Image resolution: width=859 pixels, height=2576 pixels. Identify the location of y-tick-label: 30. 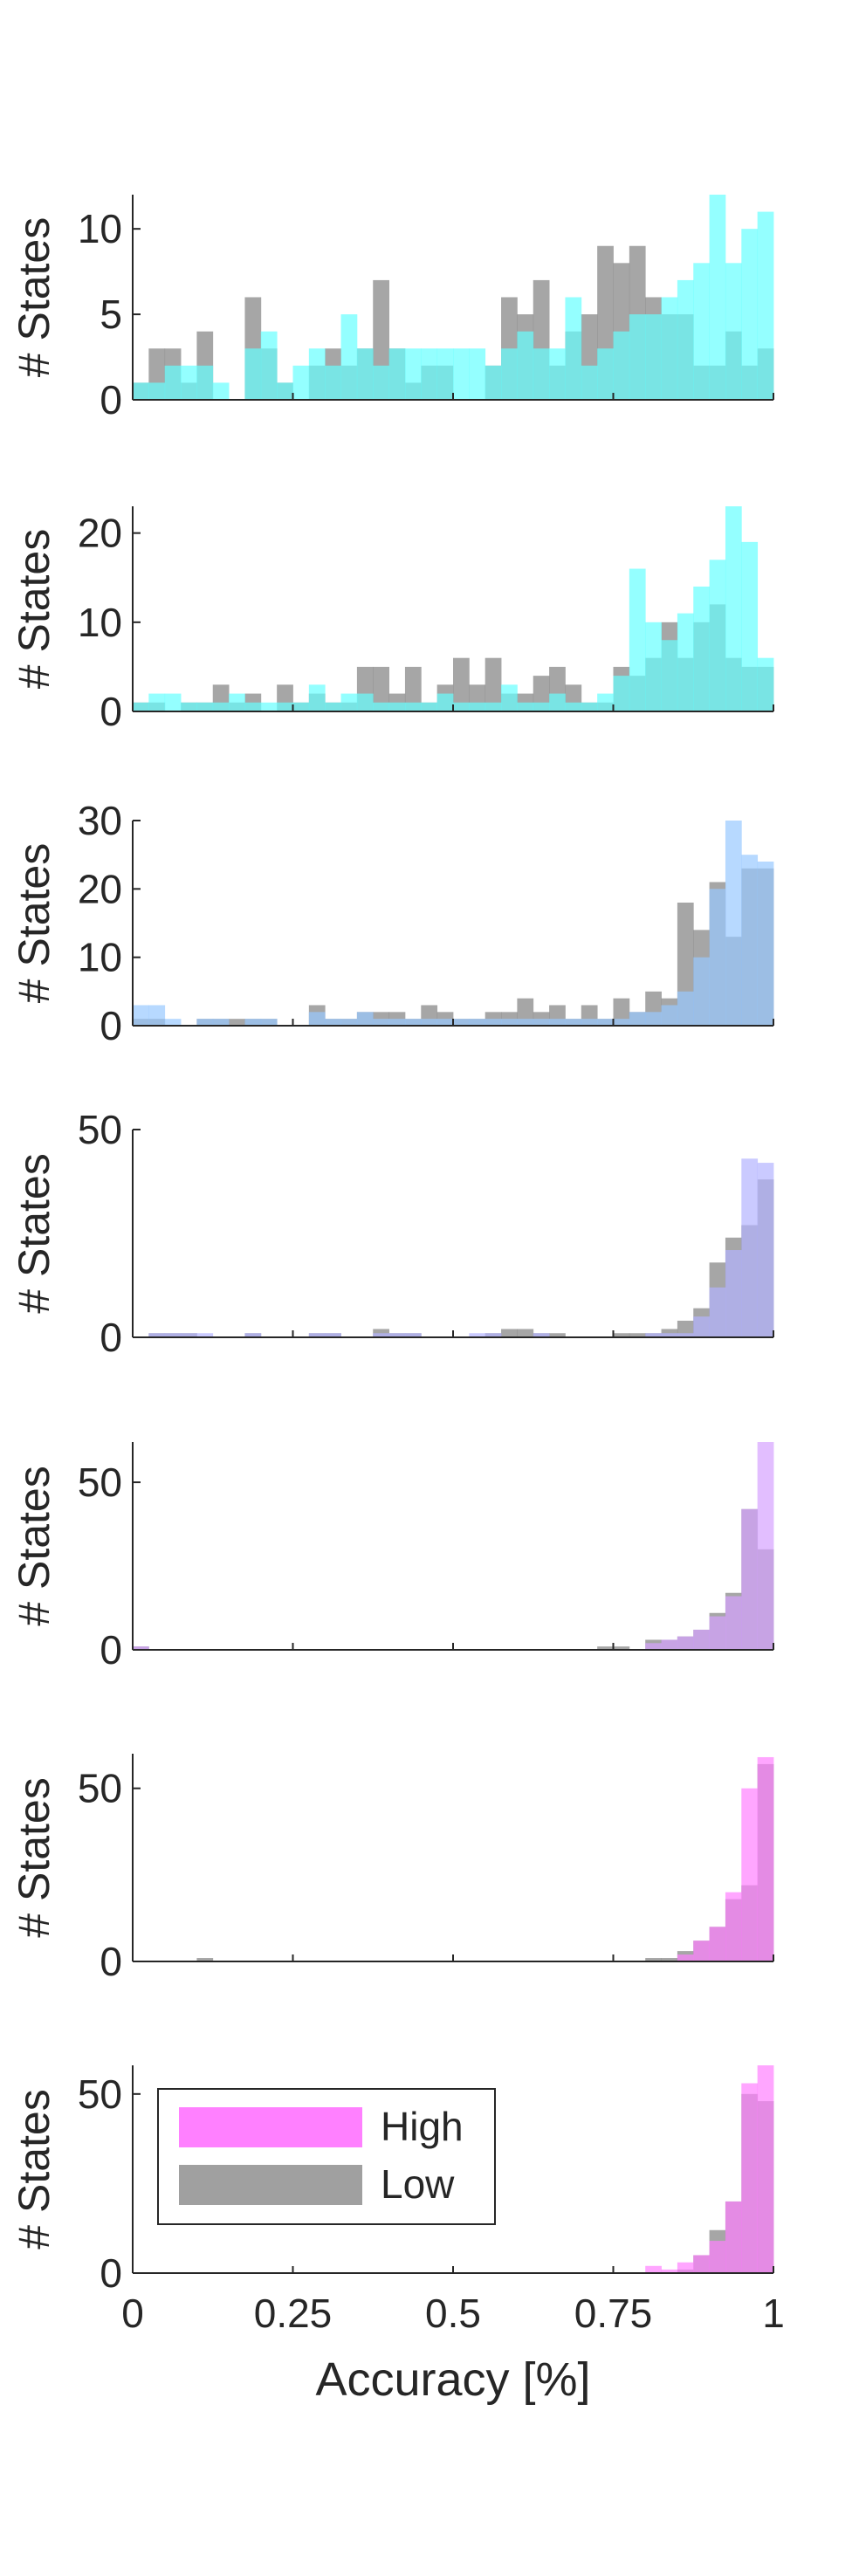
(100, 821).